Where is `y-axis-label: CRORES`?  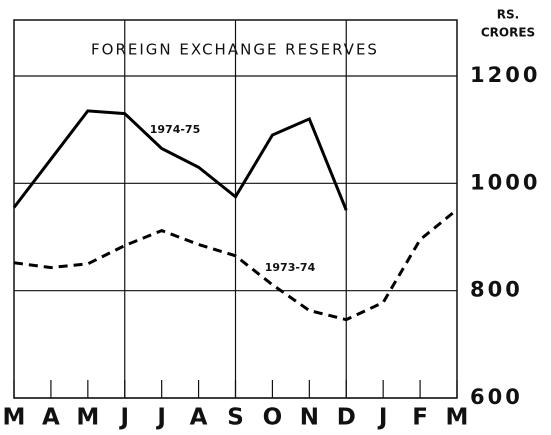 y-axis-label: CRORES is located at coordinates (508, 33).